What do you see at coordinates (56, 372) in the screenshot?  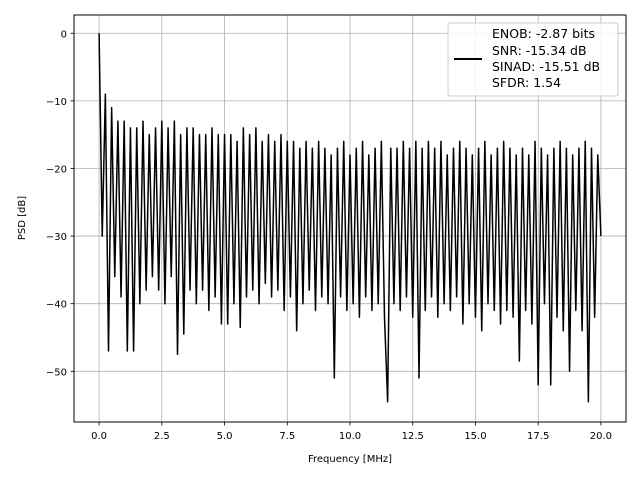 I see `y-tick-label: −50` at bounding box center [56, 372].